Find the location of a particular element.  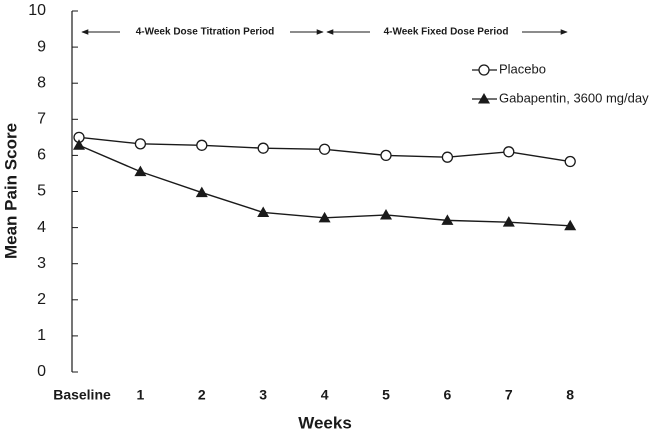

x-tick-label: 6 is located at coordinates (448, 395).